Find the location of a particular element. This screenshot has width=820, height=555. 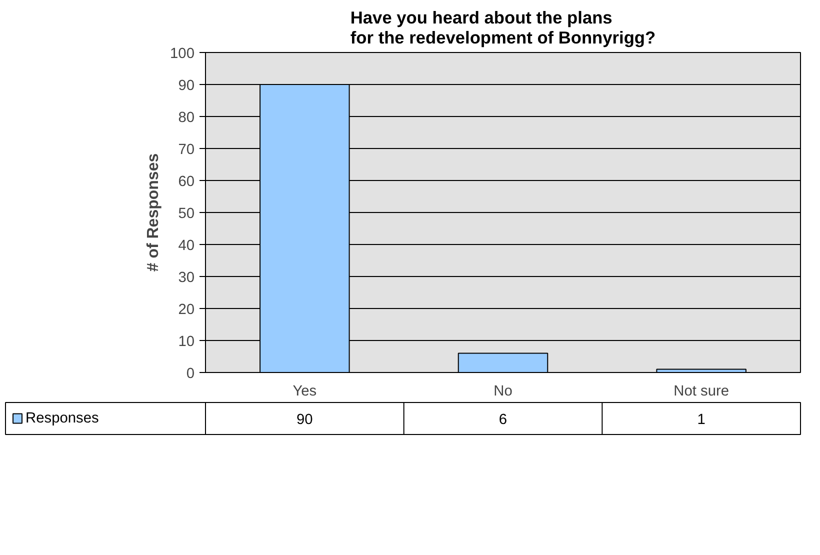

y-tick-label: 0 is located at coordinates (190, 374).